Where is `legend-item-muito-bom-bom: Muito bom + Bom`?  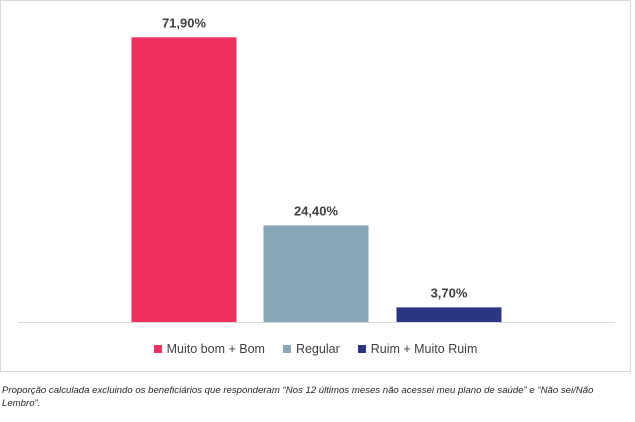
legend-item-muito-bom-bom: Muito bom + Bom is located at coordinates (209, 349).